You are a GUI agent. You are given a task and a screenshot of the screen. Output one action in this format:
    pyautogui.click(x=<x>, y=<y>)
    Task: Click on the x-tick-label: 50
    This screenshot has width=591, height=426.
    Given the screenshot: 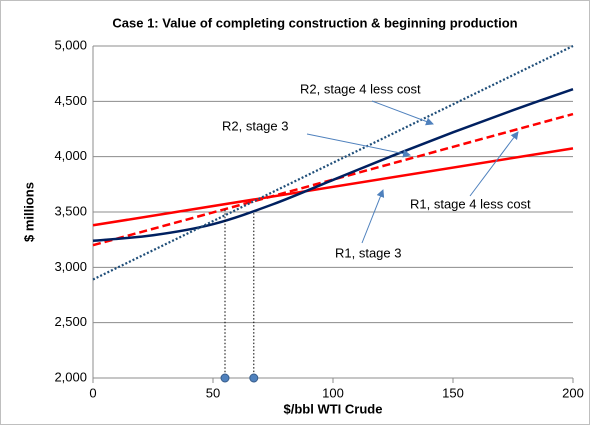 What is the action you would take?
    pyautogui.click(x=213, y=392)
    